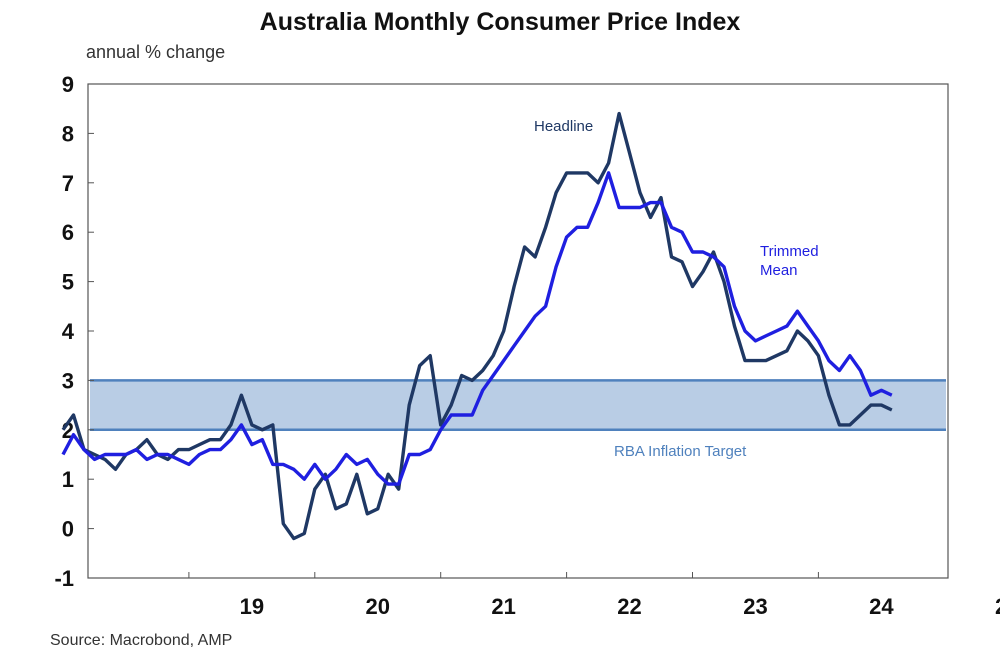  What do you see at coordinates (156, 52) in the screenshot?
I see `y-axis-label: annual % change` at bounding box center [156, 52].